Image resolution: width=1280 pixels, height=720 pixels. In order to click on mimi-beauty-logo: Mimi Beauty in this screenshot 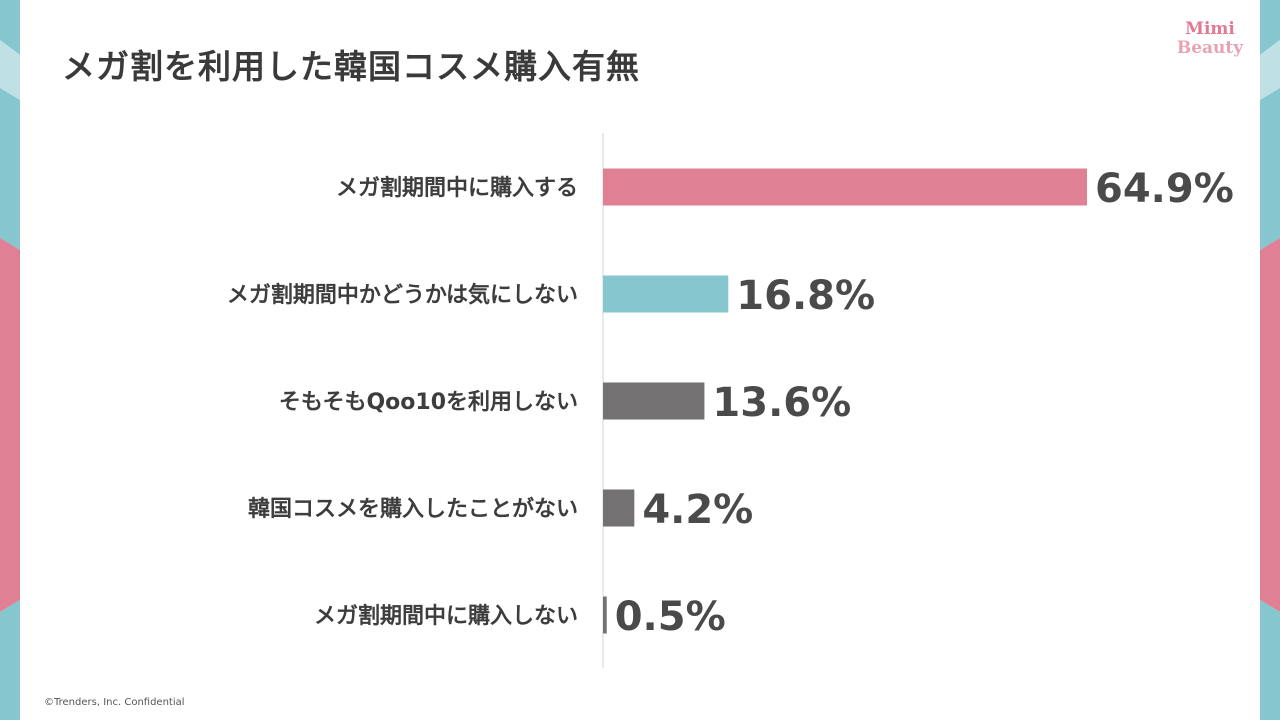, I will do `click(1210, 39)`.